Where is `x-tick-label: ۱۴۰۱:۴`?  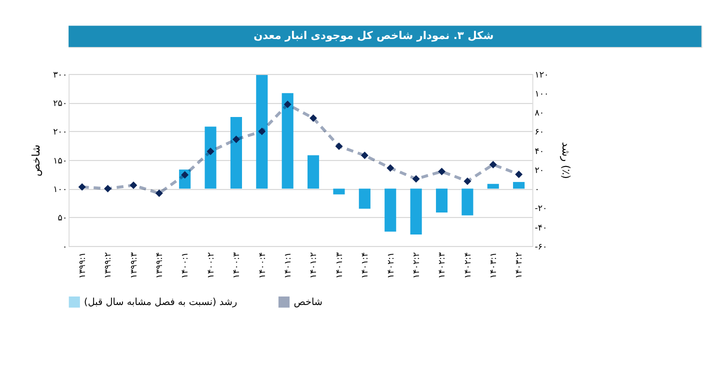 x-tick-label: ۱۴۰۱:۴ is located at coordinates (365, 265).